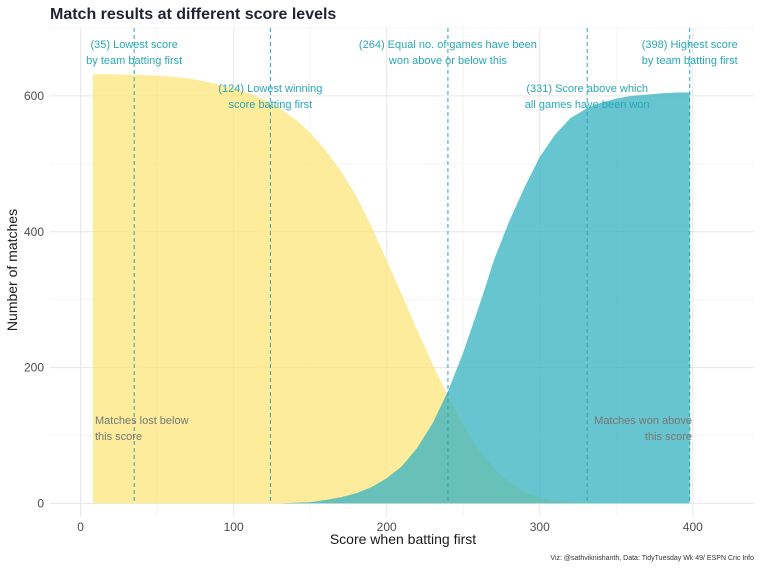 Image resolution: width=762 pixels, height=569 pixels. I want to click on x-axis-ticks: 0 100 200 300 400, so click(390, 527).